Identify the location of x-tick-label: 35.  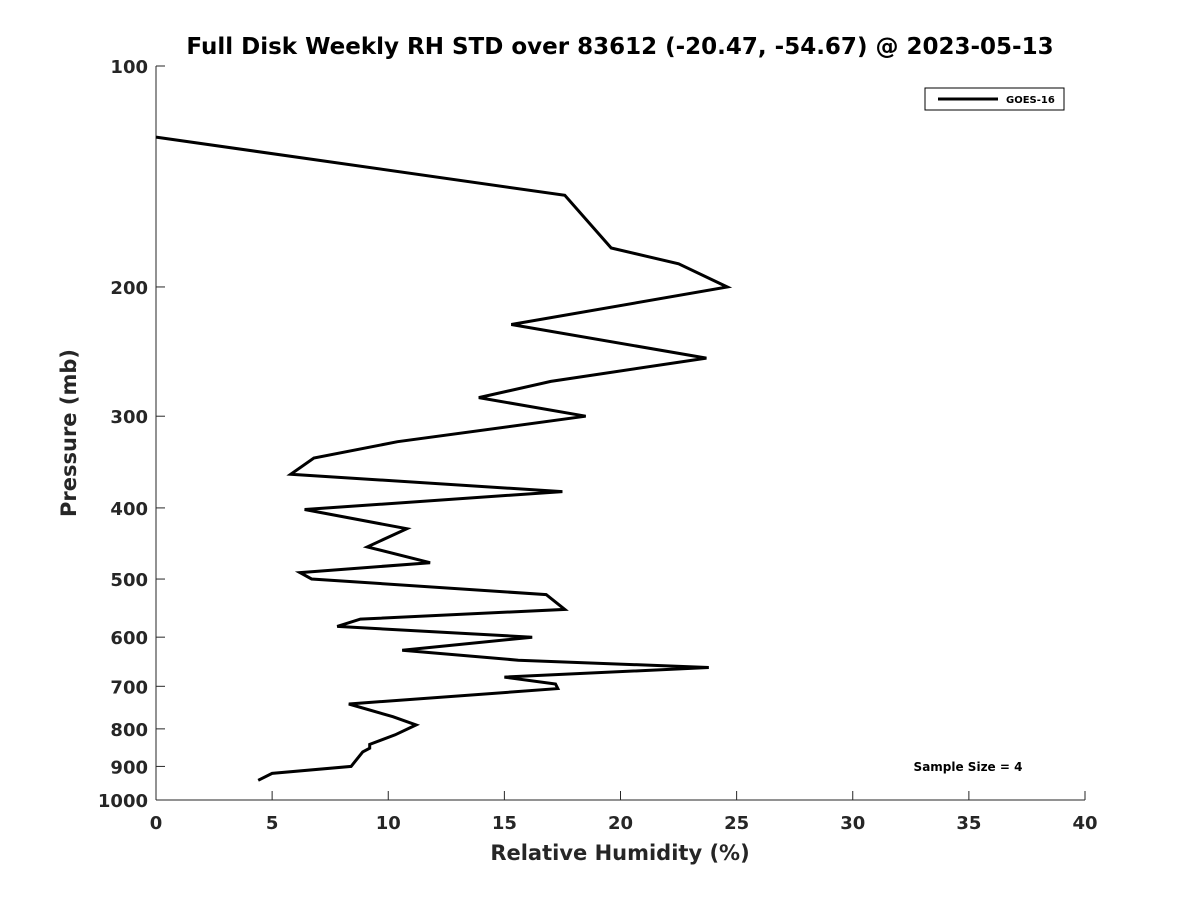
(968, 823).